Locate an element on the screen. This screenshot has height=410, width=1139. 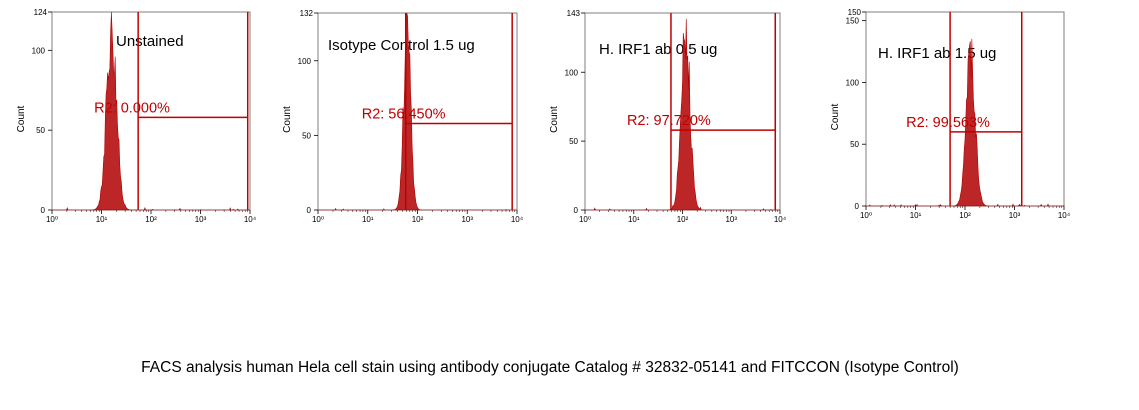
panel-title-isotype-control: Isotype Control 1.5 ug is located at coordinates (401, 45).